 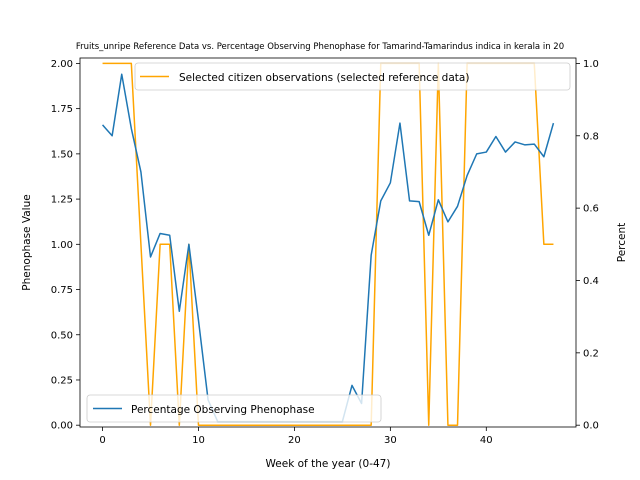 I want to click on y-right-tick-label: 0.2, so click(x=591, y=353).